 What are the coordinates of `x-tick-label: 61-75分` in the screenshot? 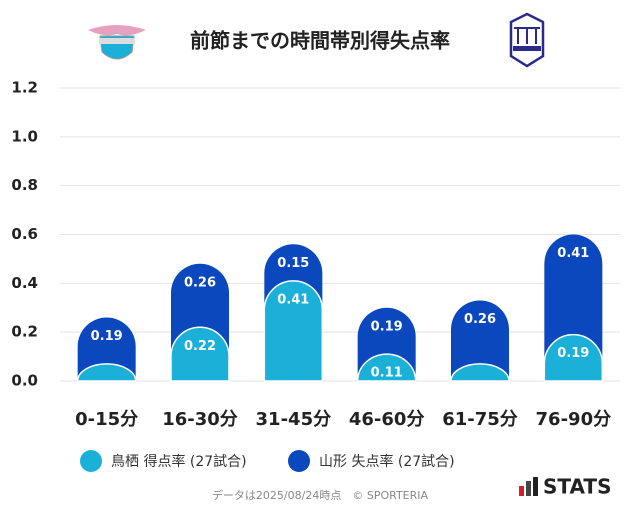 It's located at (480, 419).